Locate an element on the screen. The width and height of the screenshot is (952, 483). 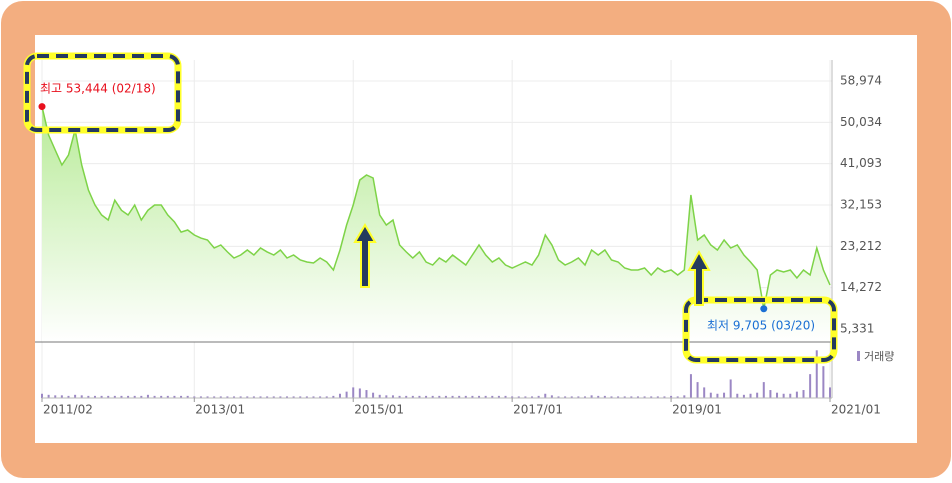
y-tick-label: 32,153 is located at coordinates (861, 204).